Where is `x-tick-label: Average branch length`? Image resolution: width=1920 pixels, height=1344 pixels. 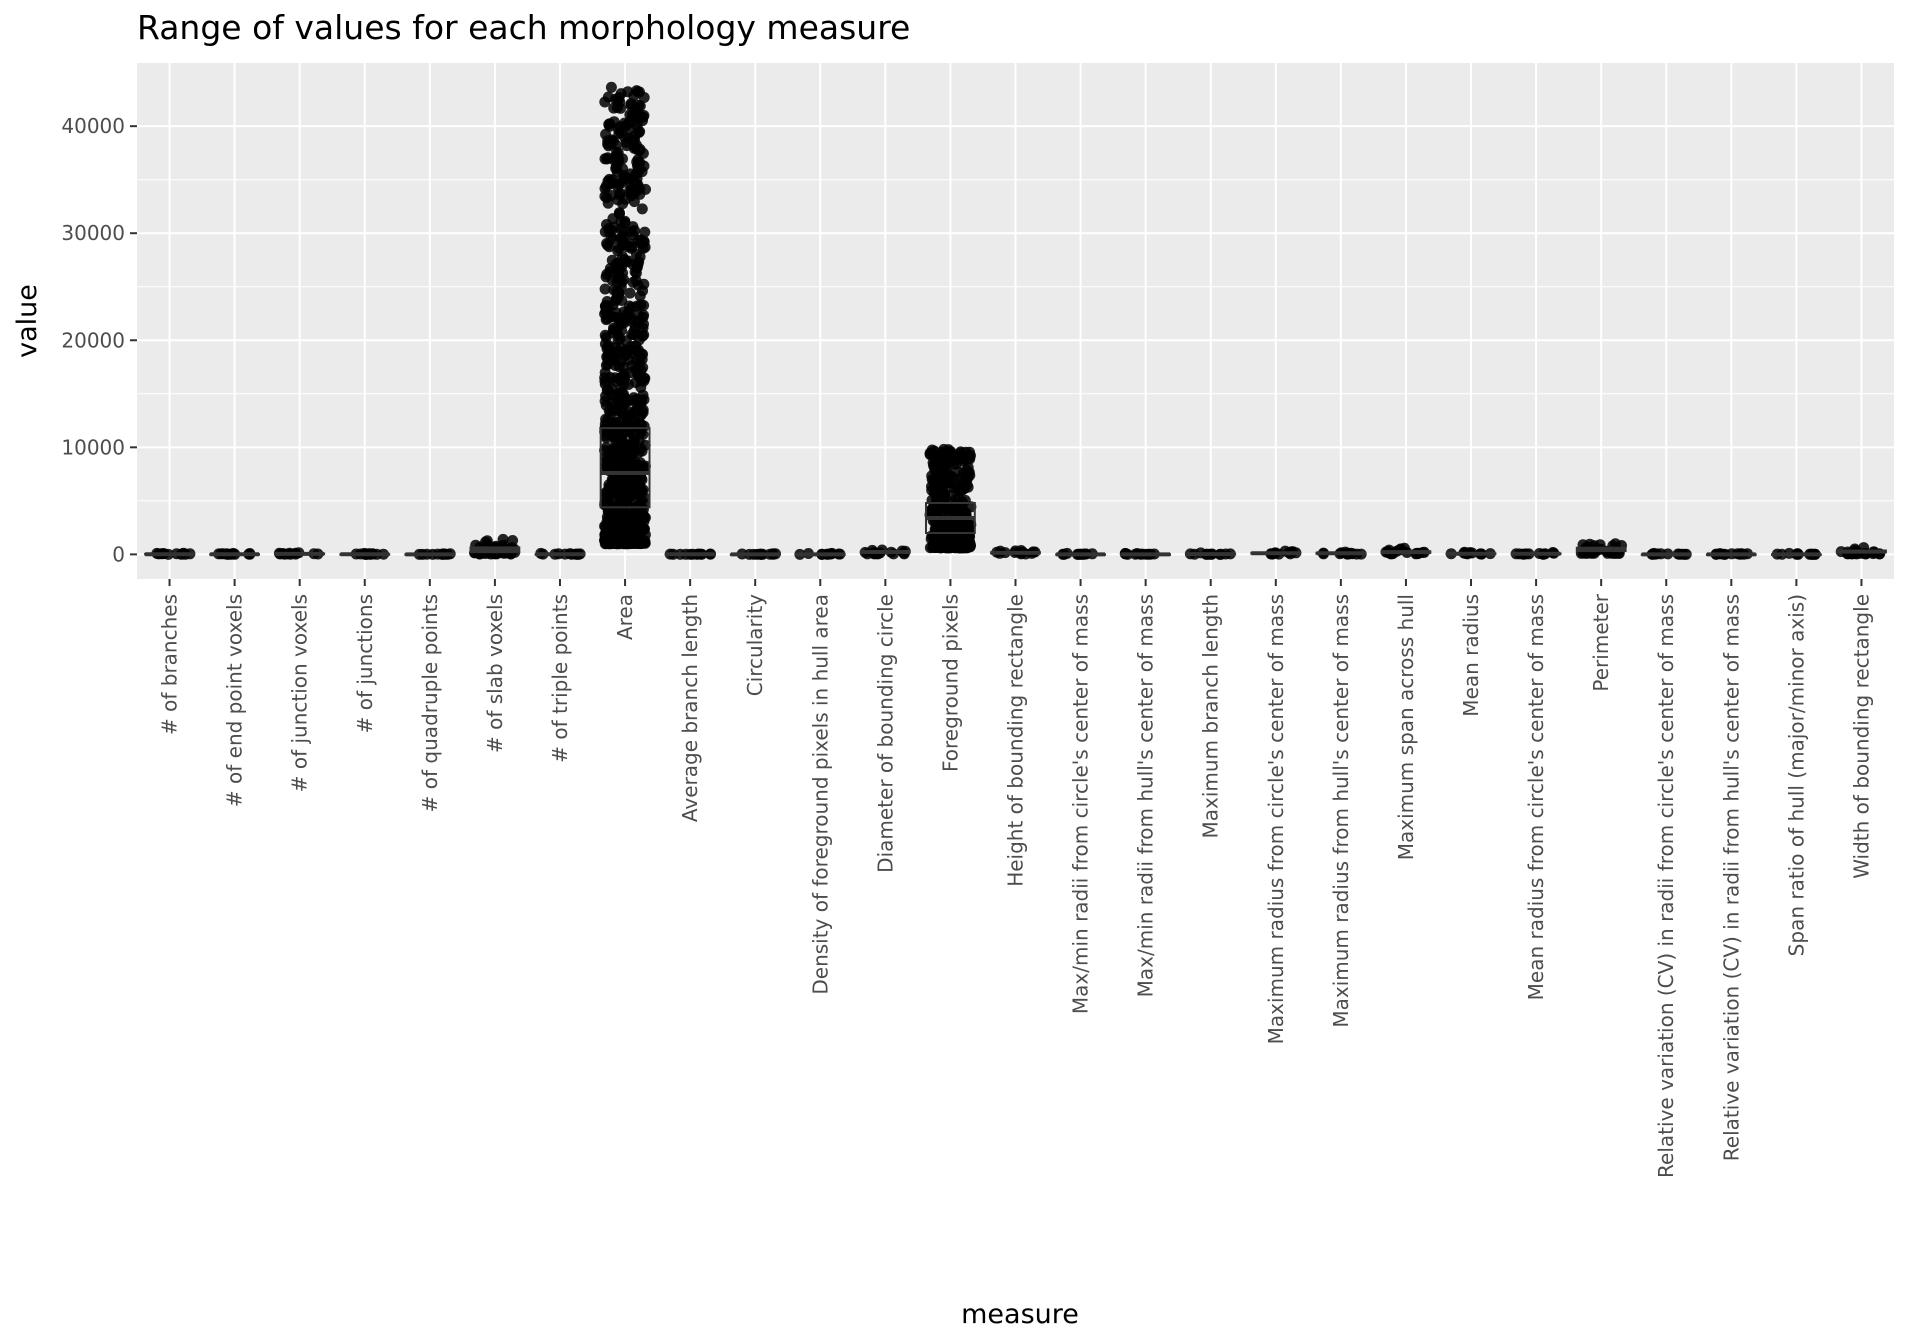 x-tick-label: Average branch length is located at coordinates (690, 708).